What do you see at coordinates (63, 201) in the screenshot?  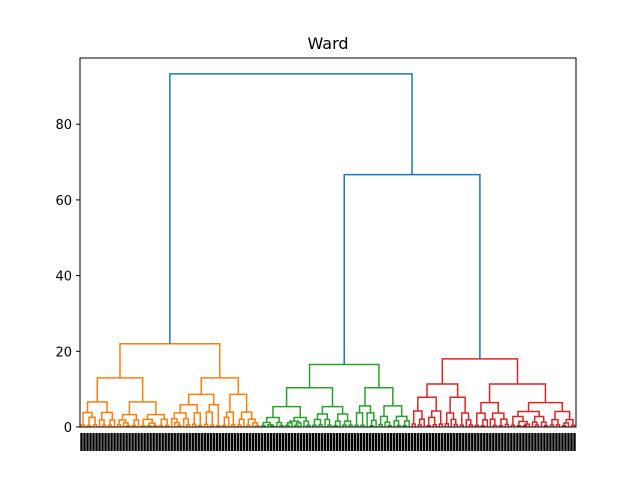 I see `y-tick-label-60: 60` at bounding box center [63, 201].